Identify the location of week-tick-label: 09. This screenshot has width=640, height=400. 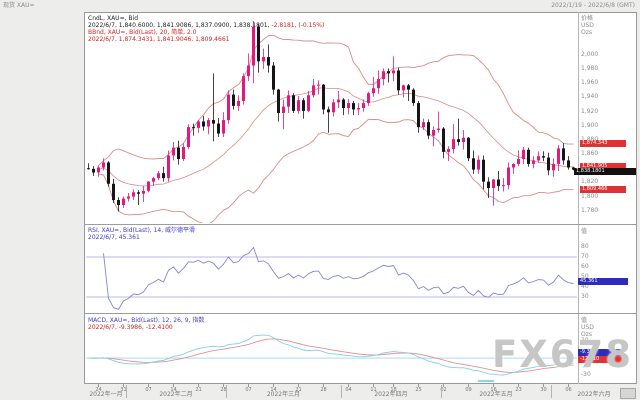
(468, 390).